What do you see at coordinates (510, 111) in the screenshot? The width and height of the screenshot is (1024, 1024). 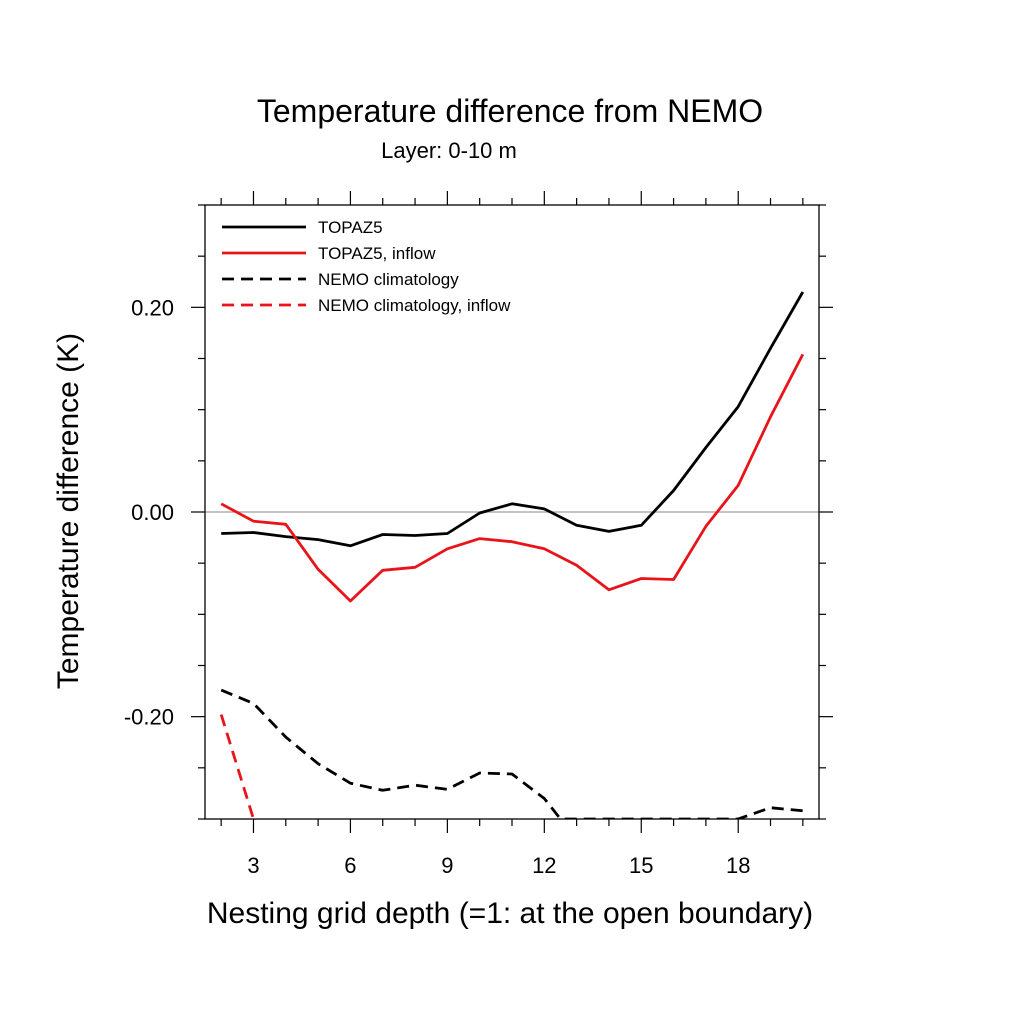 I see `chart-title: Temperature difference from NEMO` at bounding box center [510, 111].